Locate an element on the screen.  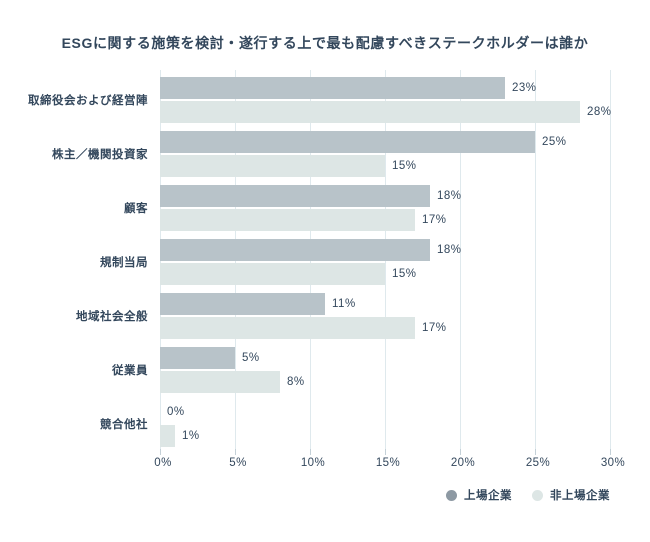
legend-item-listed: 上場企業 is located at coordinates (479, 495).